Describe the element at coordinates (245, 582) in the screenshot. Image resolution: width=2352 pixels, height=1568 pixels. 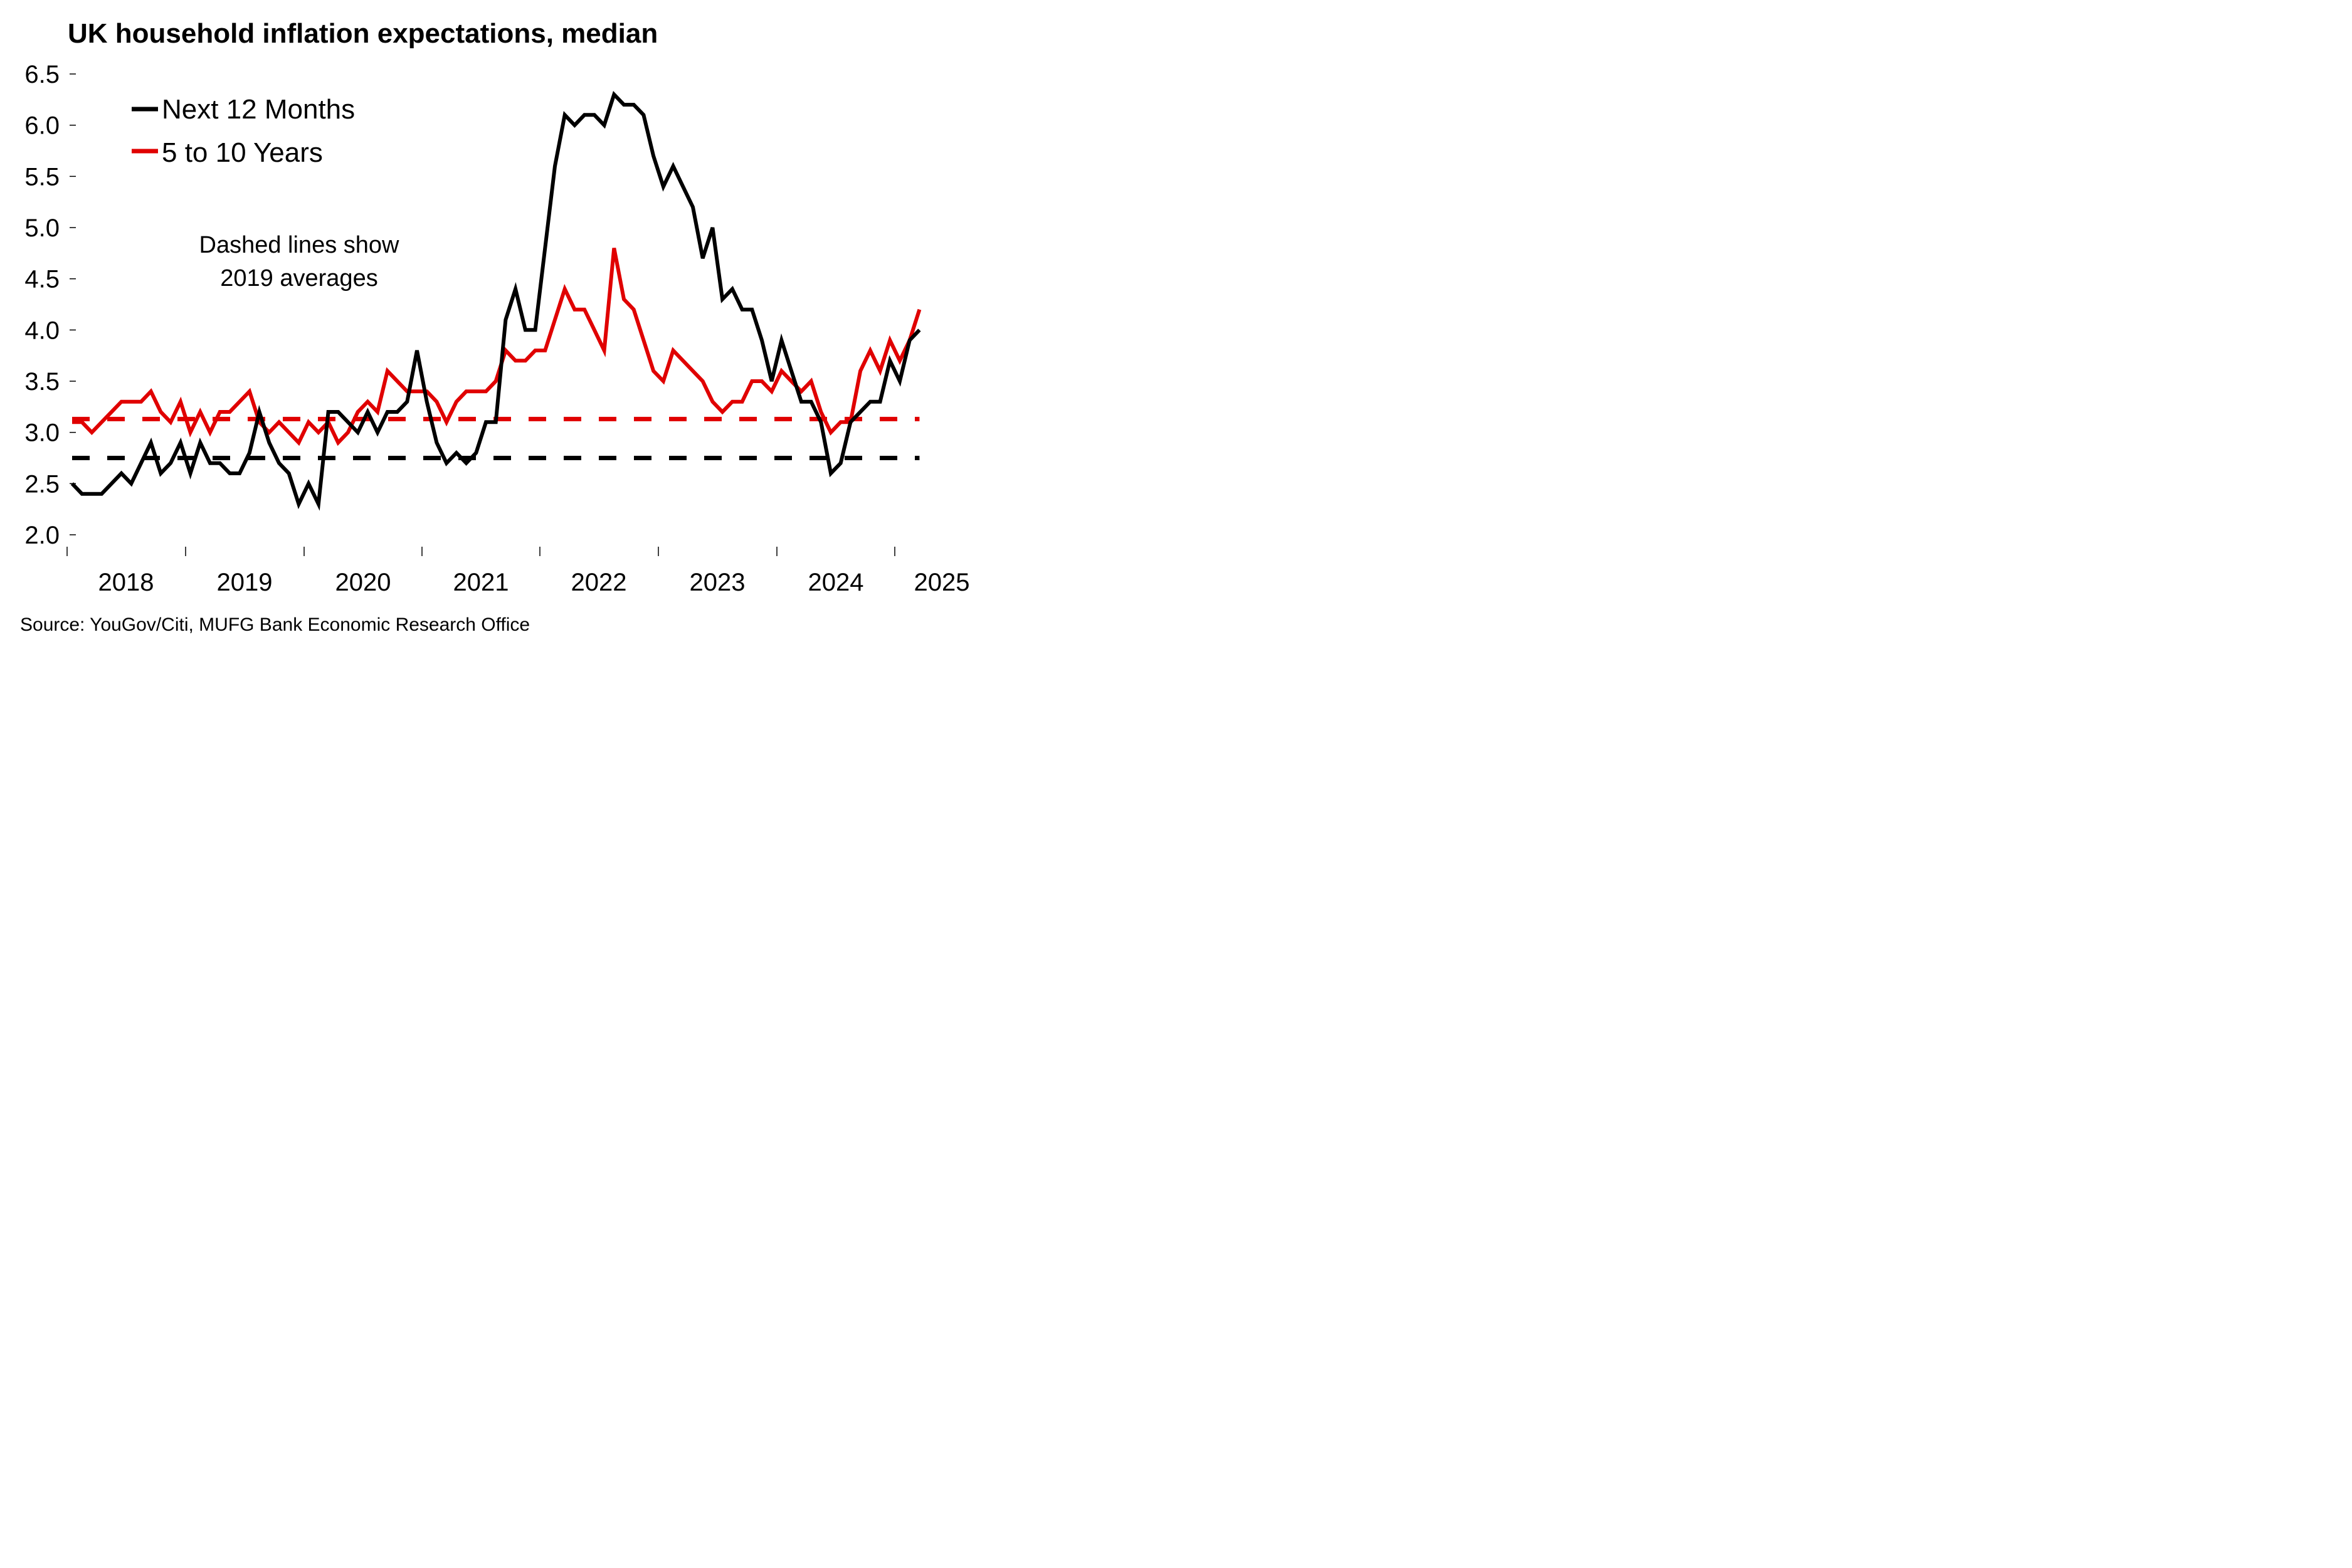
I see `x-tick-label: 2019` at that location.